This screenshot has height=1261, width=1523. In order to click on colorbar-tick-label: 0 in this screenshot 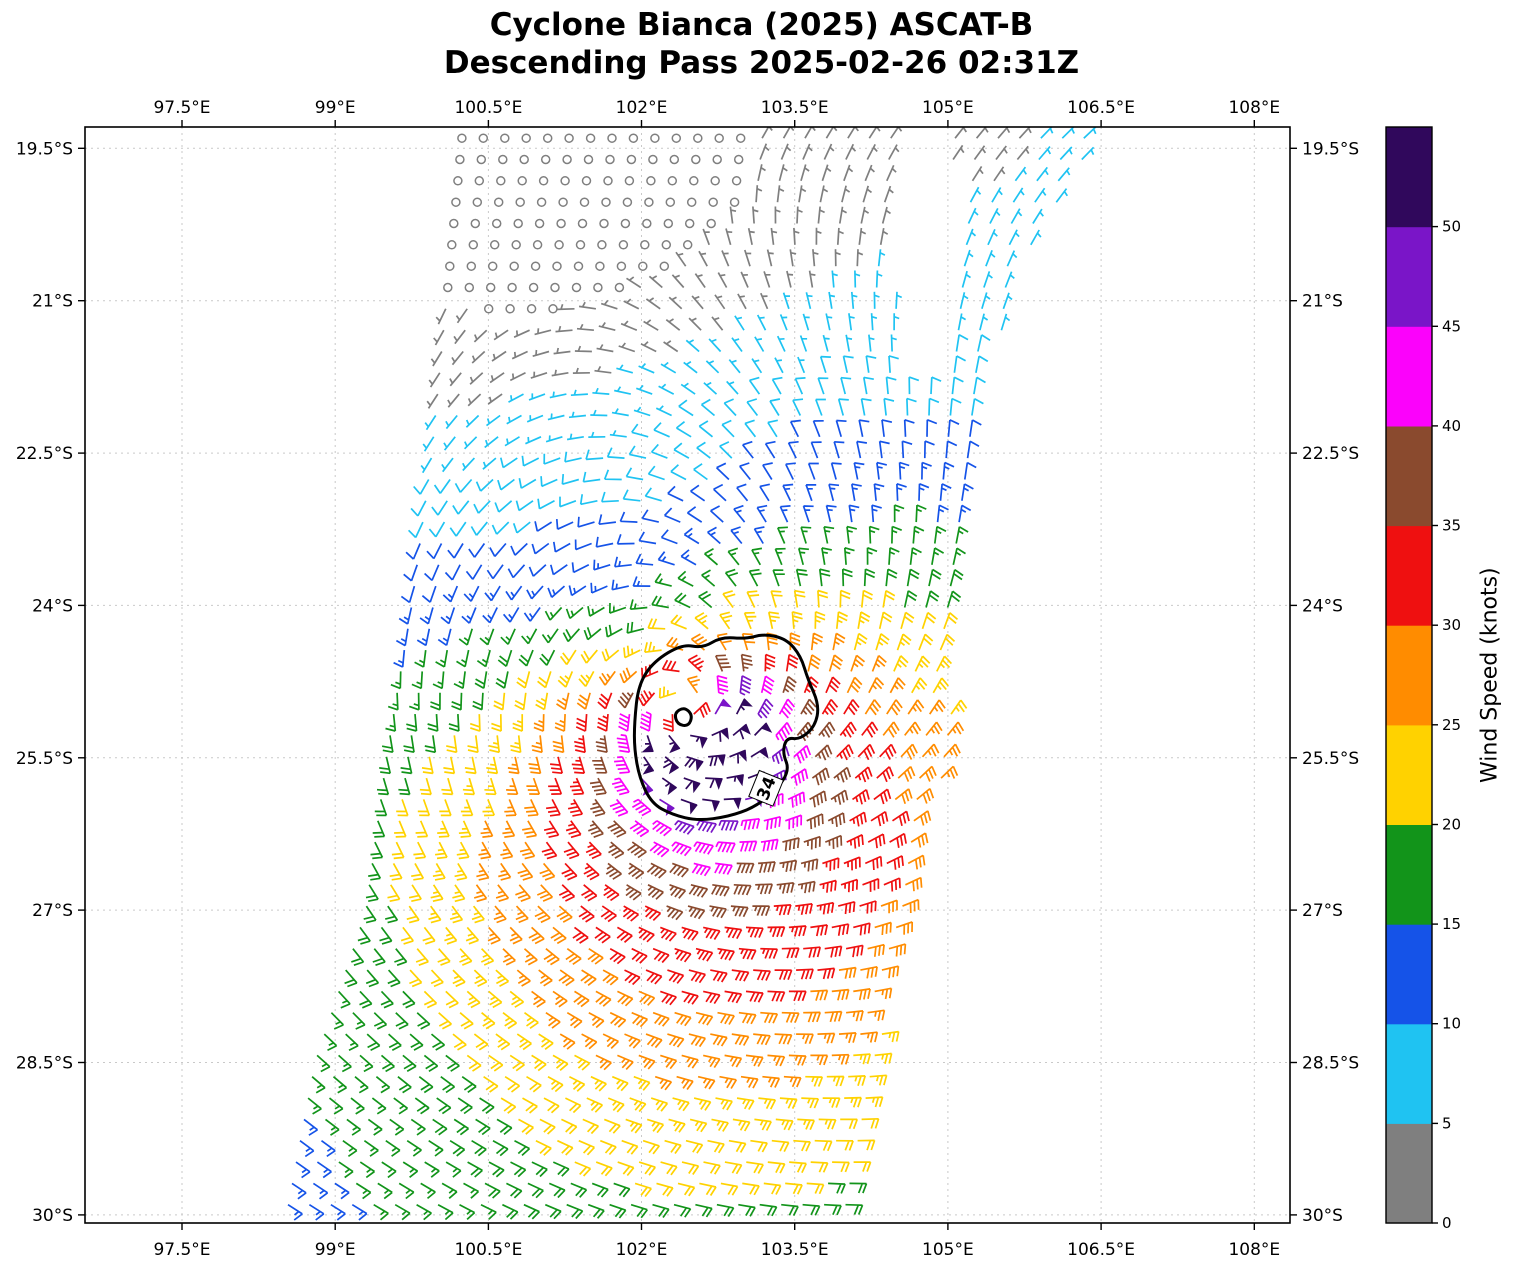, I will do `click(1447, 1223)`.